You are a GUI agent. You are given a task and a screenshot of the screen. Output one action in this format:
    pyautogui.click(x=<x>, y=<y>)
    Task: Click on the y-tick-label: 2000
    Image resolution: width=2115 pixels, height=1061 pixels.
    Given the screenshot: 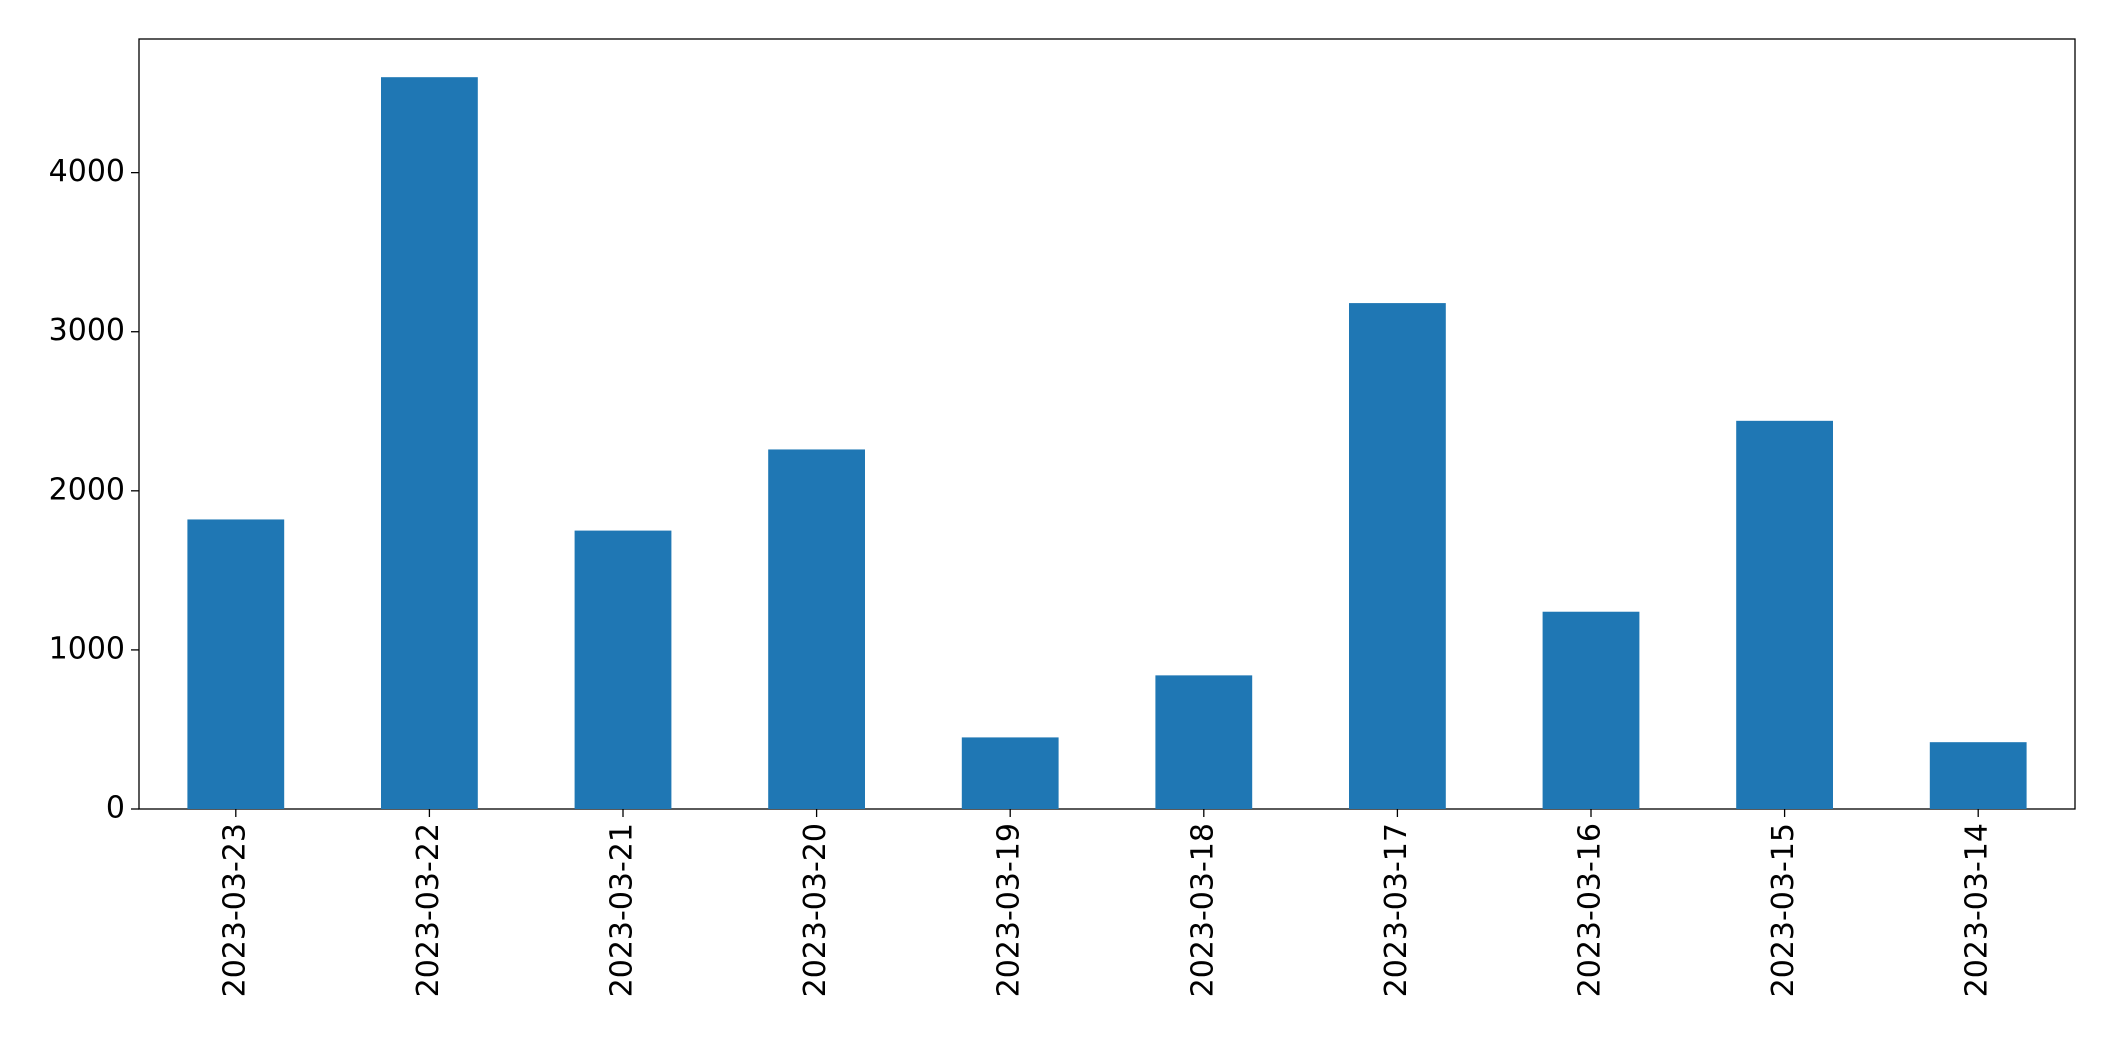 What is the action you would take?
    pyautogui.click(x=87, y=489)
    